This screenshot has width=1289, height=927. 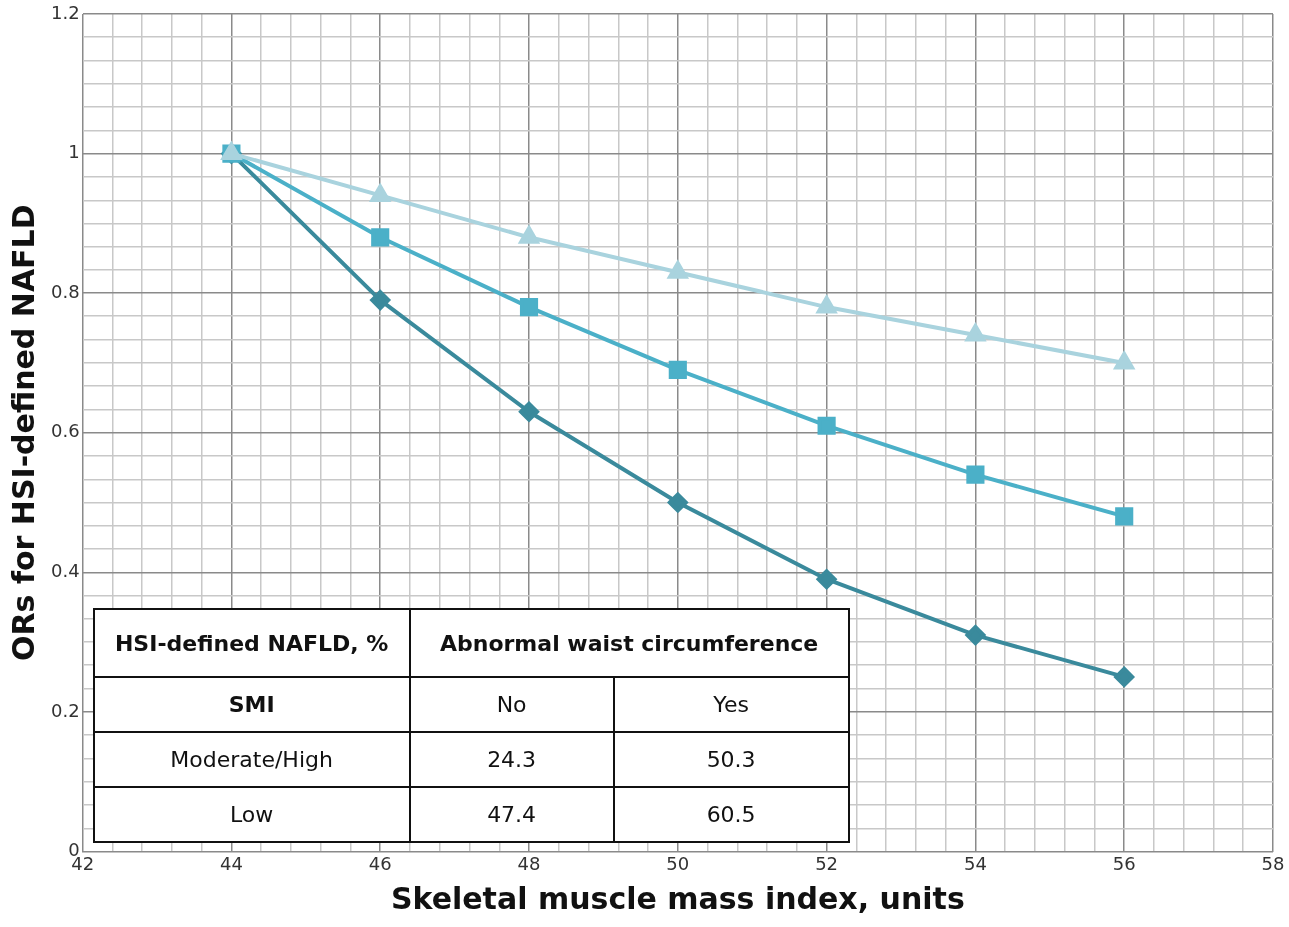 What do you see at coordinates (975, 863) in the screenshot?
I see `x-tick-label: 54` at bounding box center [975, 863].